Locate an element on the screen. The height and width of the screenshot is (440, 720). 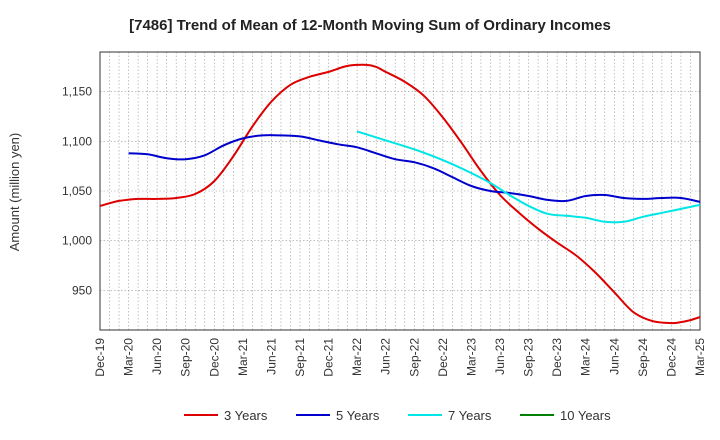
x-tick-label: Sep-20 is located at coordinates (186, 357).